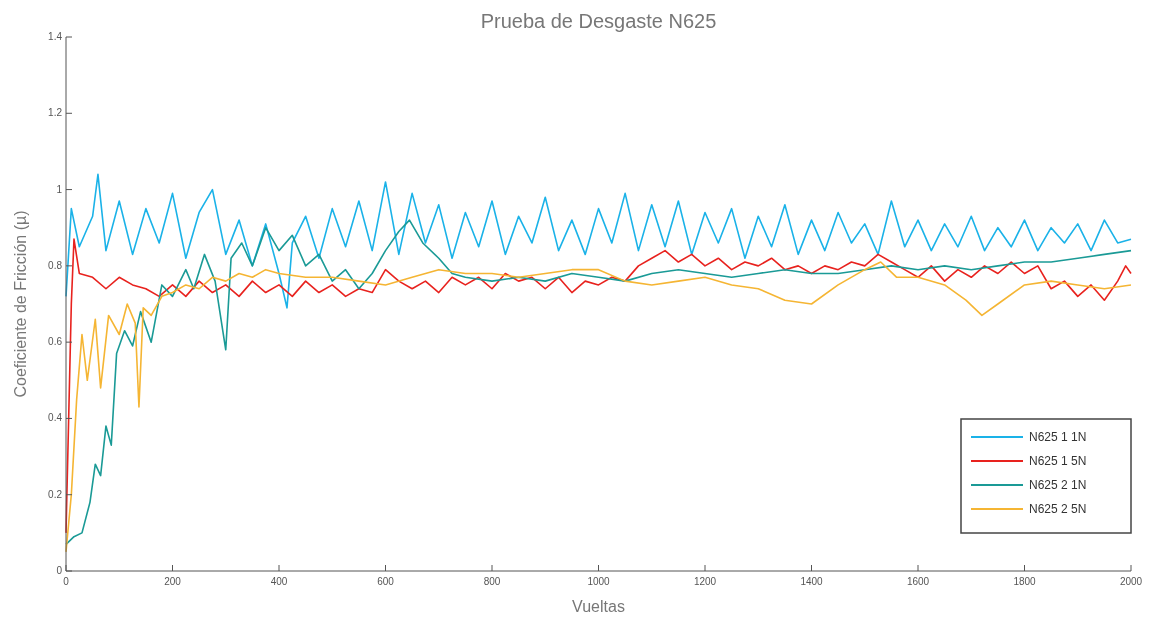 The image size is (1153, 619). What do you see at coordinates (1025, 581) in the screenshot?
I see `x-tick-label: 1800` at bounding box center [1025, 581].